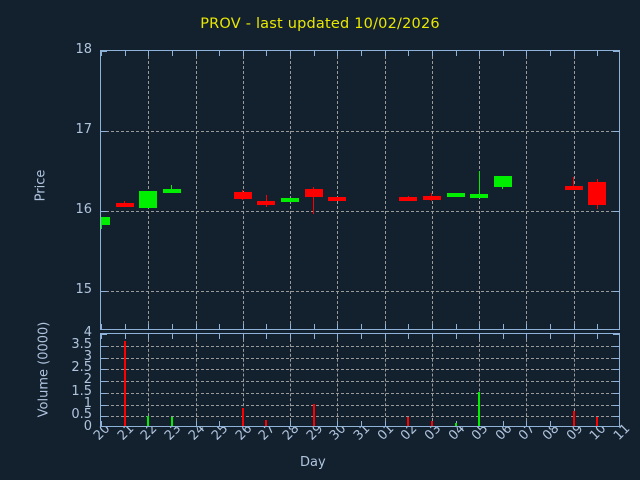  I want to click on chart-title: PROV - last updated 10/02/2026, so click(320, 24).